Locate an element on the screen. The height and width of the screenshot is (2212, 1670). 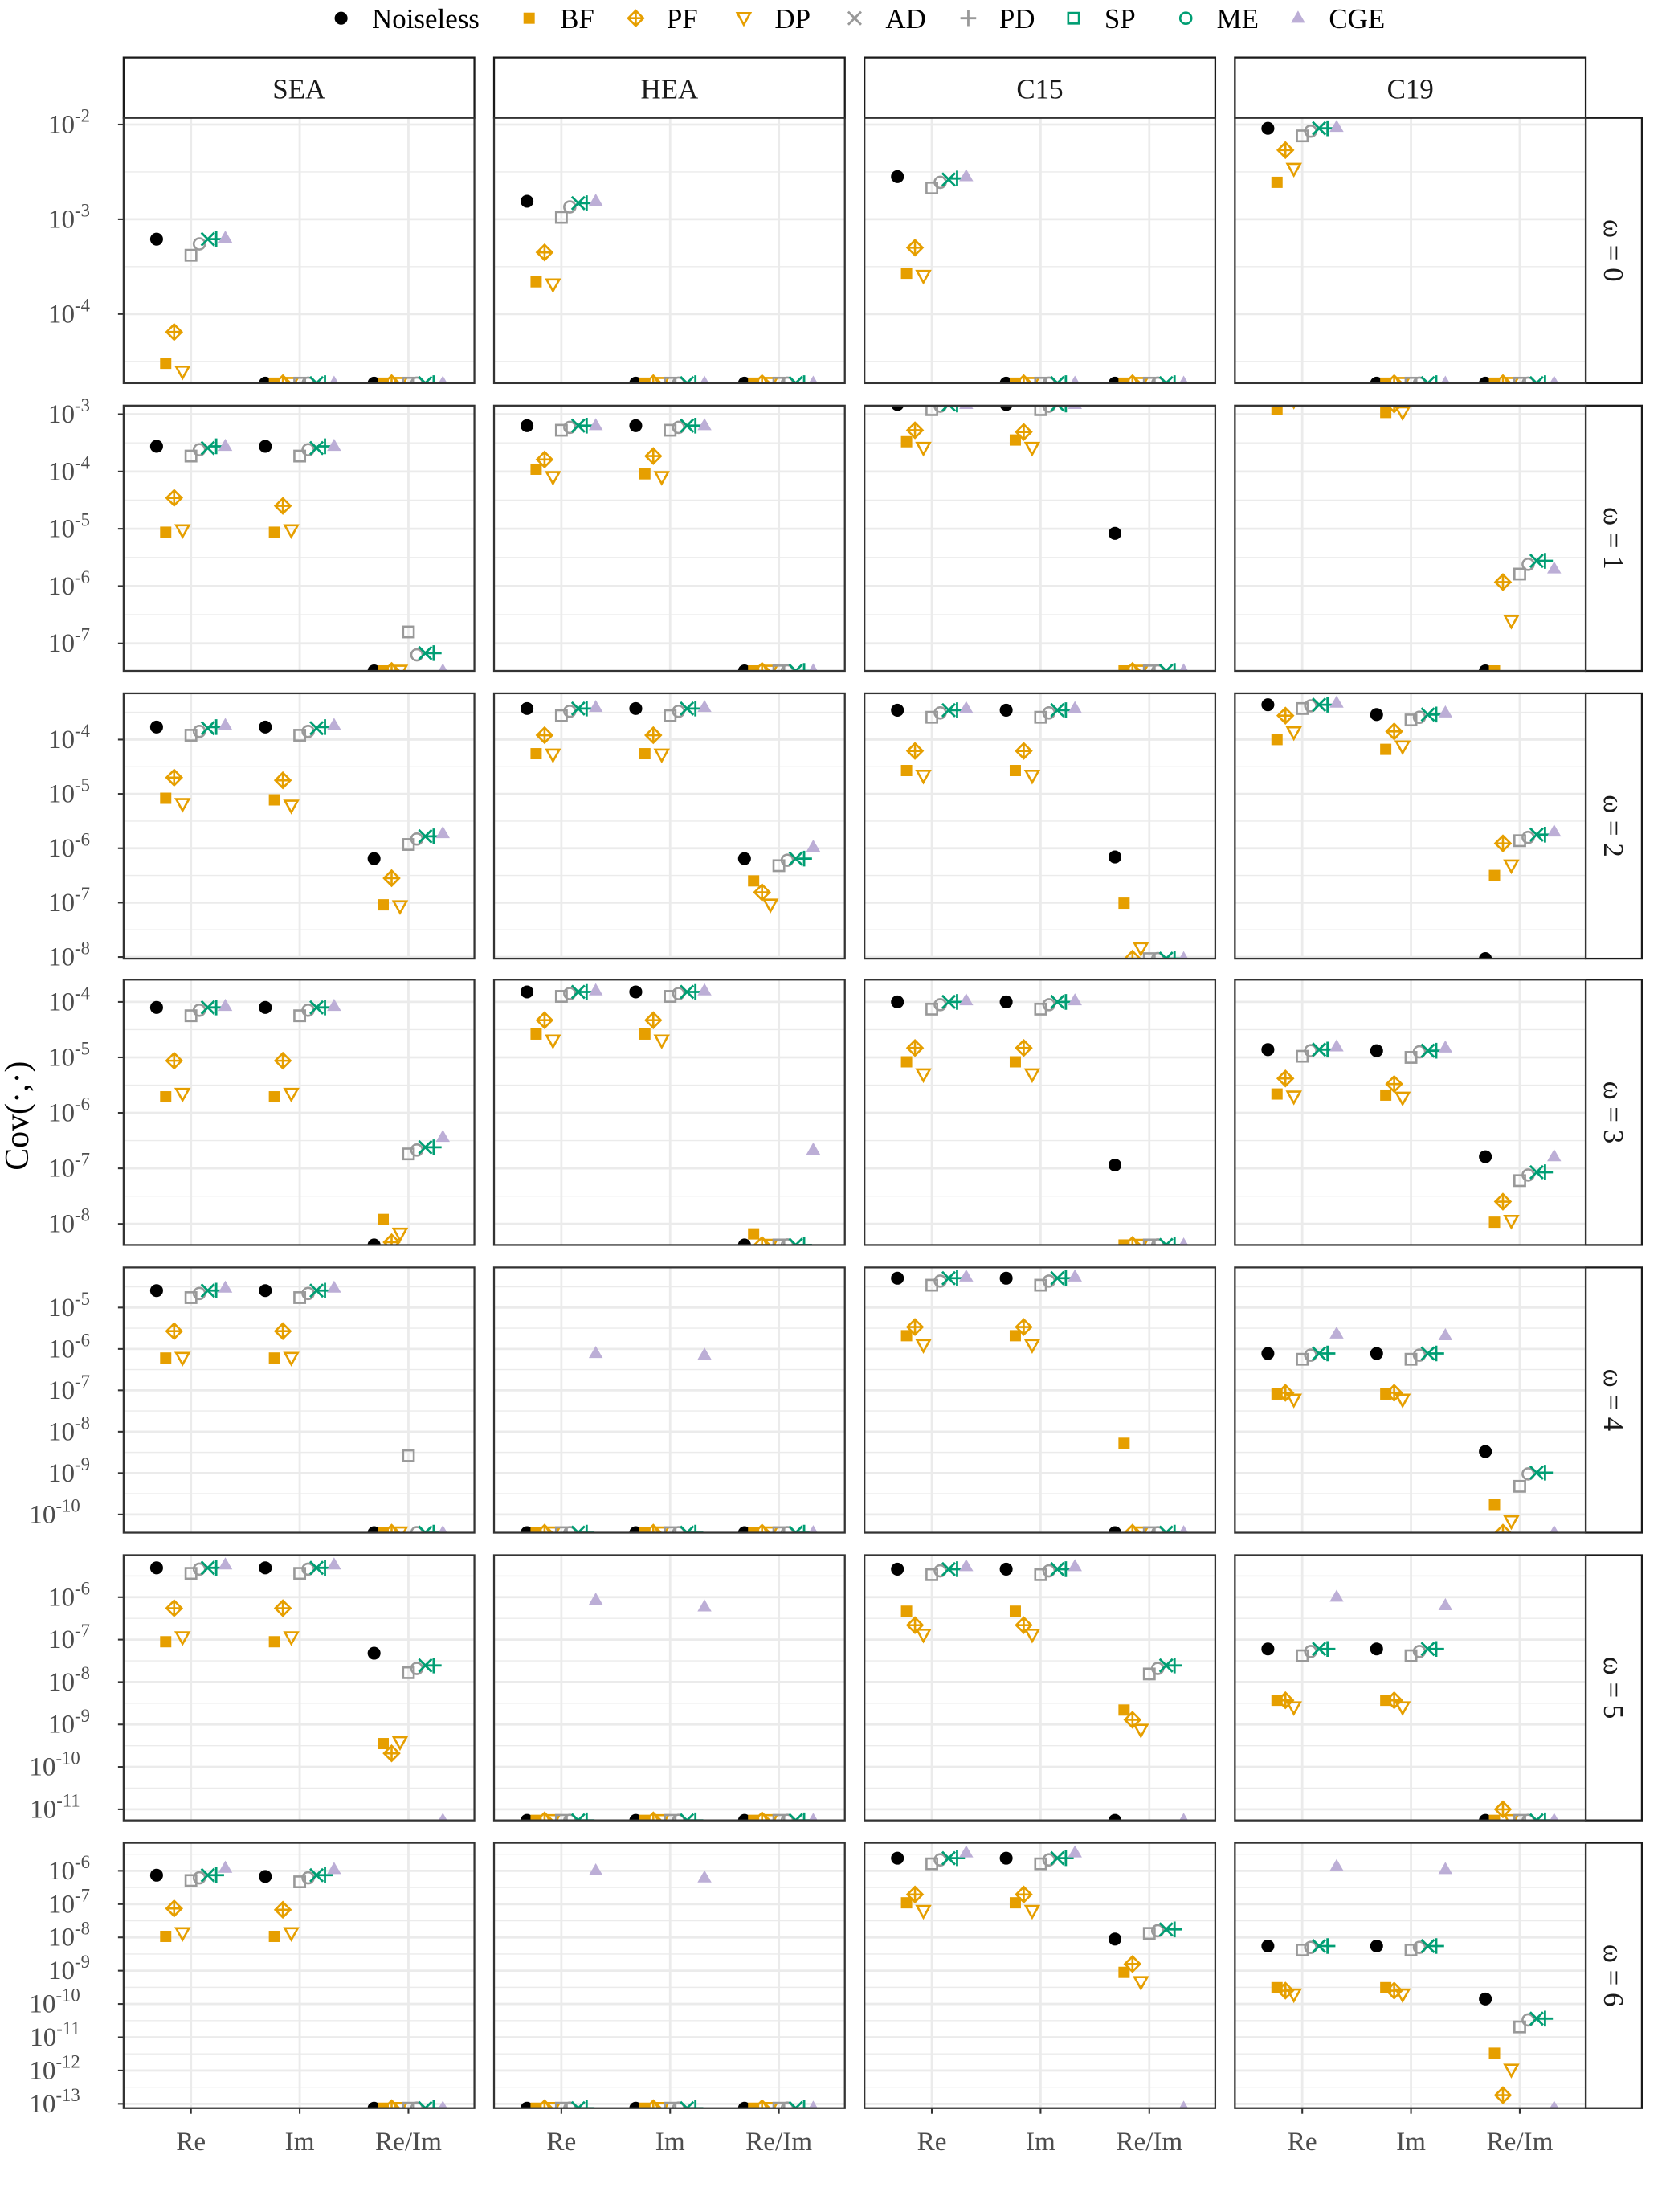
y-tick-label: 10⁻⁷ is located at coordinates (69, 1638).